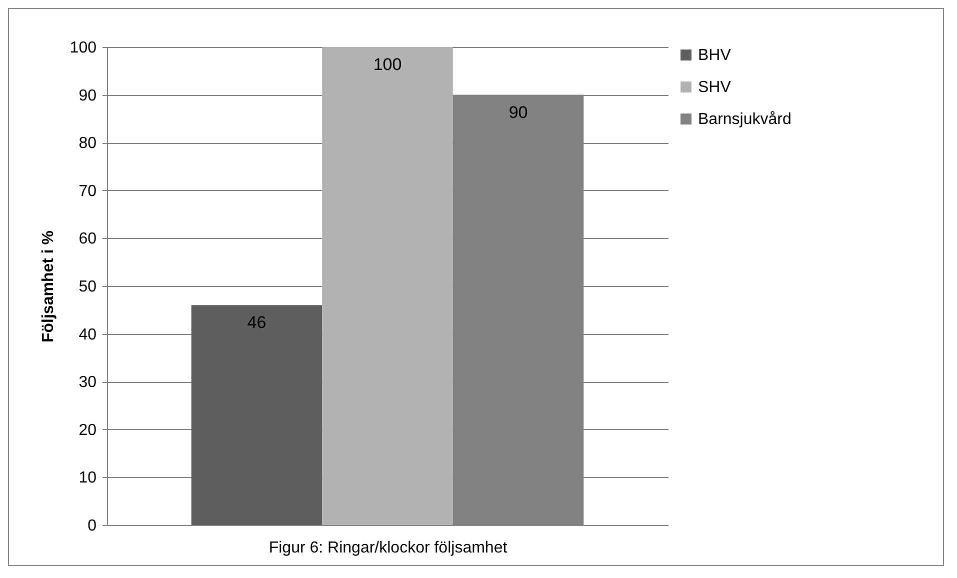 Image resolution: width=957 pixels, height=578 pixels. I want to click on y-tick-label: 90, so click(87, 95).